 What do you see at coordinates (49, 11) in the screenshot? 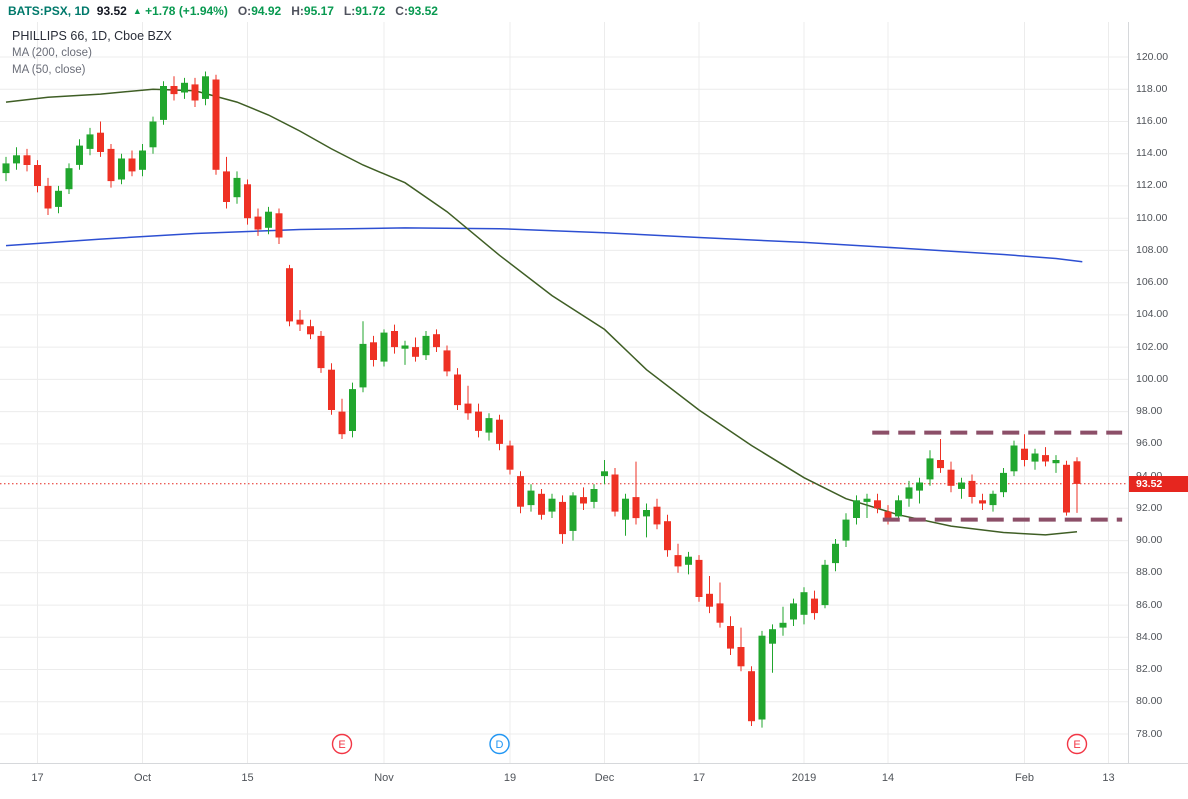
I see `symbol-title: BATS:PSX, 1D` at bounding box center [49, 11].